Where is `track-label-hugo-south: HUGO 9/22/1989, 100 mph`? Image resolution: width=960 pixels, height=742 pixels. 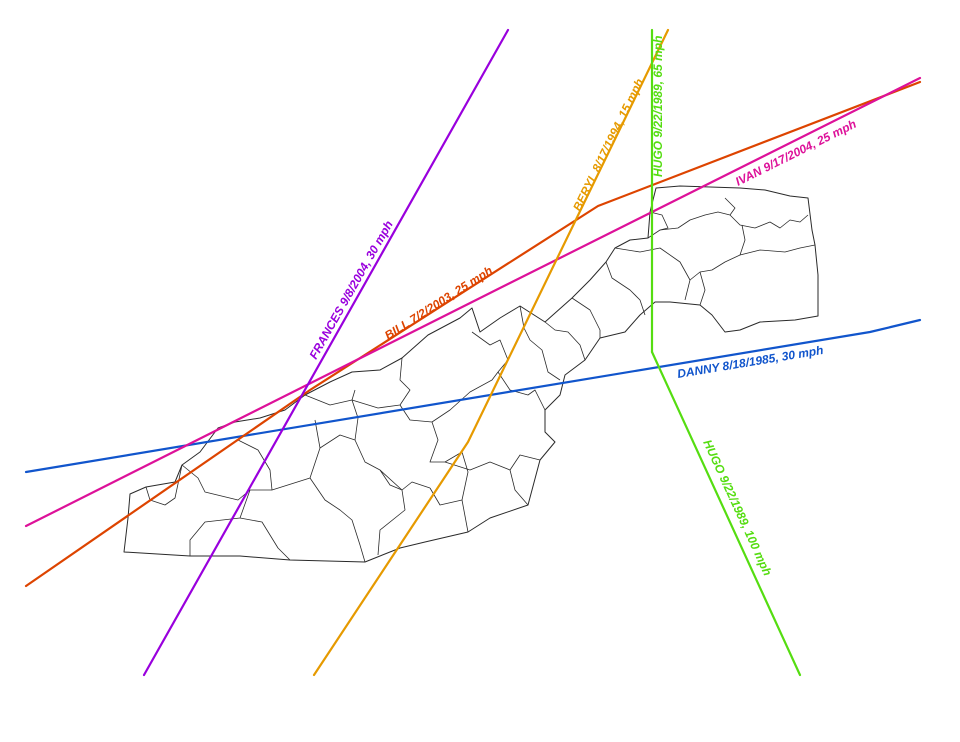
track-label-hugo-south: HUGO 9/22/1989, 100 mph is located at coordinates (737, 507).